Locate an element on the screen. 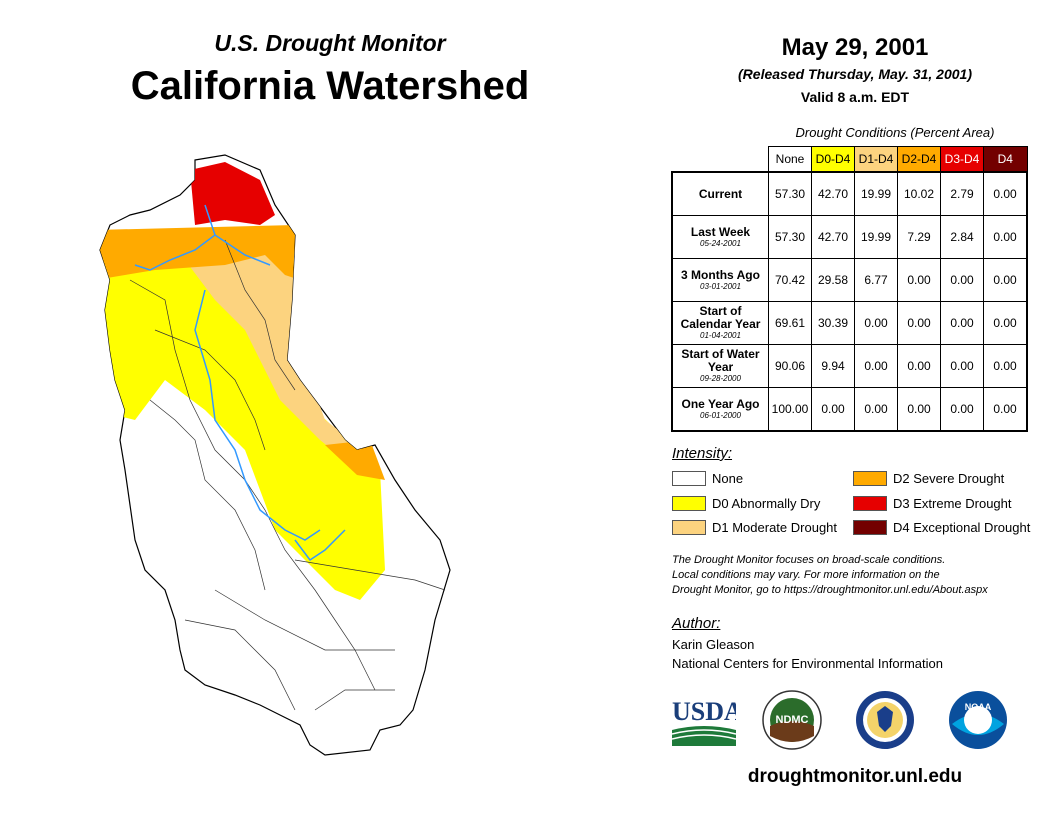  table-cell: 6.77 is located at coordinates (876, 280).